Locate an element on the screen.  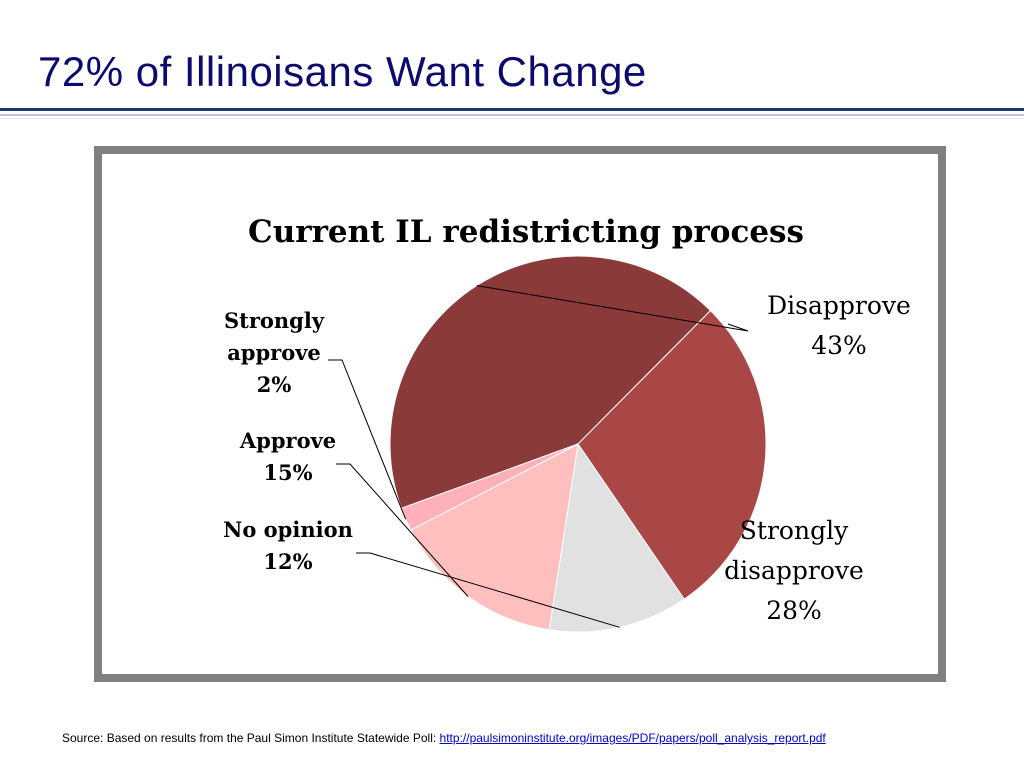
slide-title: 72% of Illinoisans Want Change is located at coordinates (342, 71).